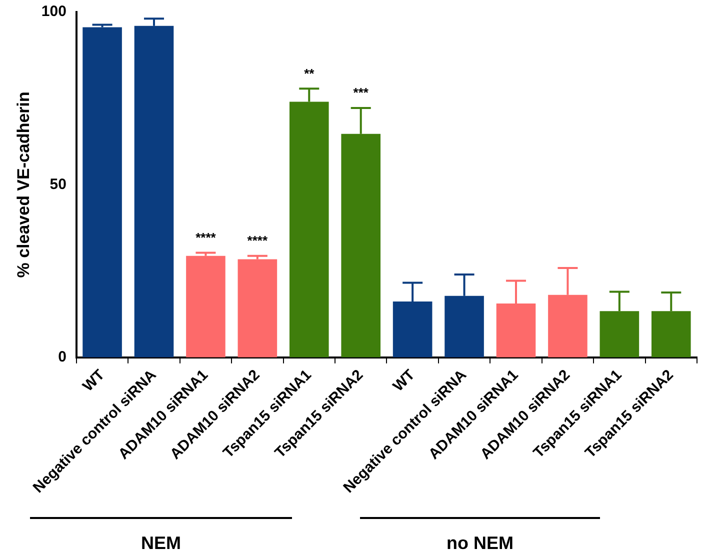  What do you see at coordinates (58, 184) in the screenshot?
I see `y-tick-label: 50` at bounding box center [58, 184].